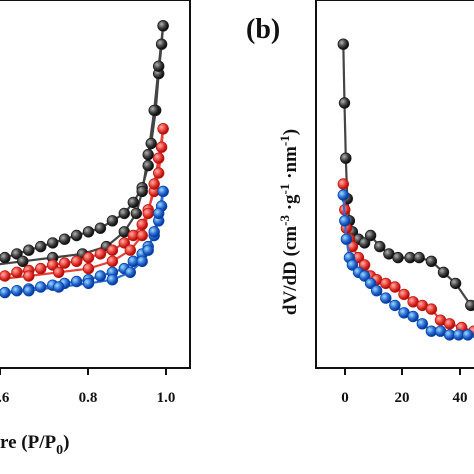 The height and width of the screenshot is (474, 474). I want to click on panel-b-y-axis-title: dV/dD (cm-3 ·g-1 ·nm-1), so click(289, 222).